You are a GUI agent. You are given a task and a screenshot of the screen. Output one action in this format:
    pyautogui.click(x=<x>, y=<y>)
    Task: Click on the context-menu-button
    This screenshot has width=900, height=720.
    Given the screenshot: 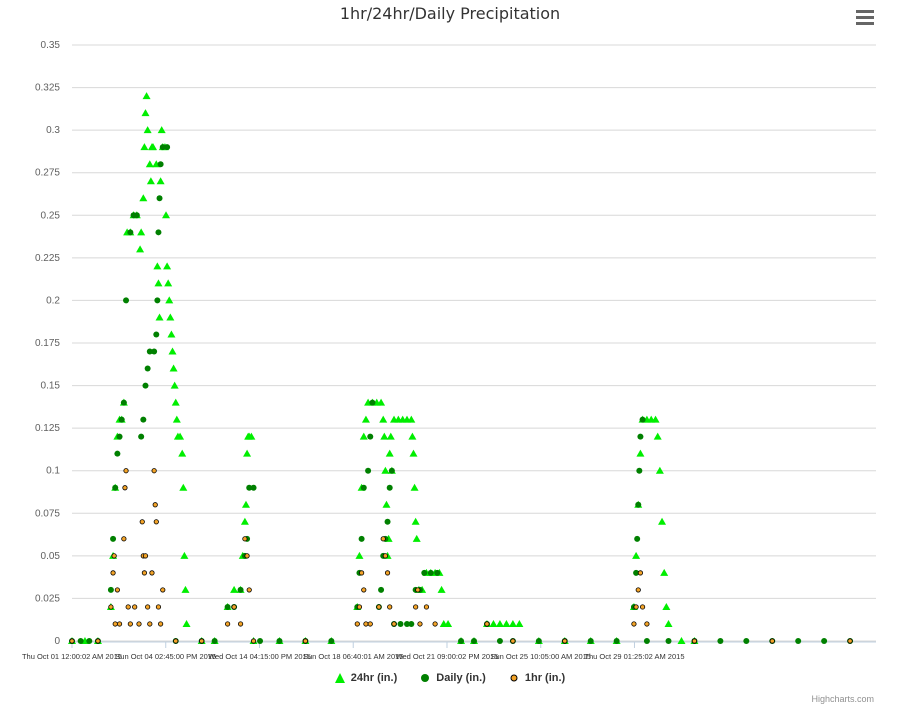 What is the action you would take?
    pyautogui.click(x=865, y=18)
    